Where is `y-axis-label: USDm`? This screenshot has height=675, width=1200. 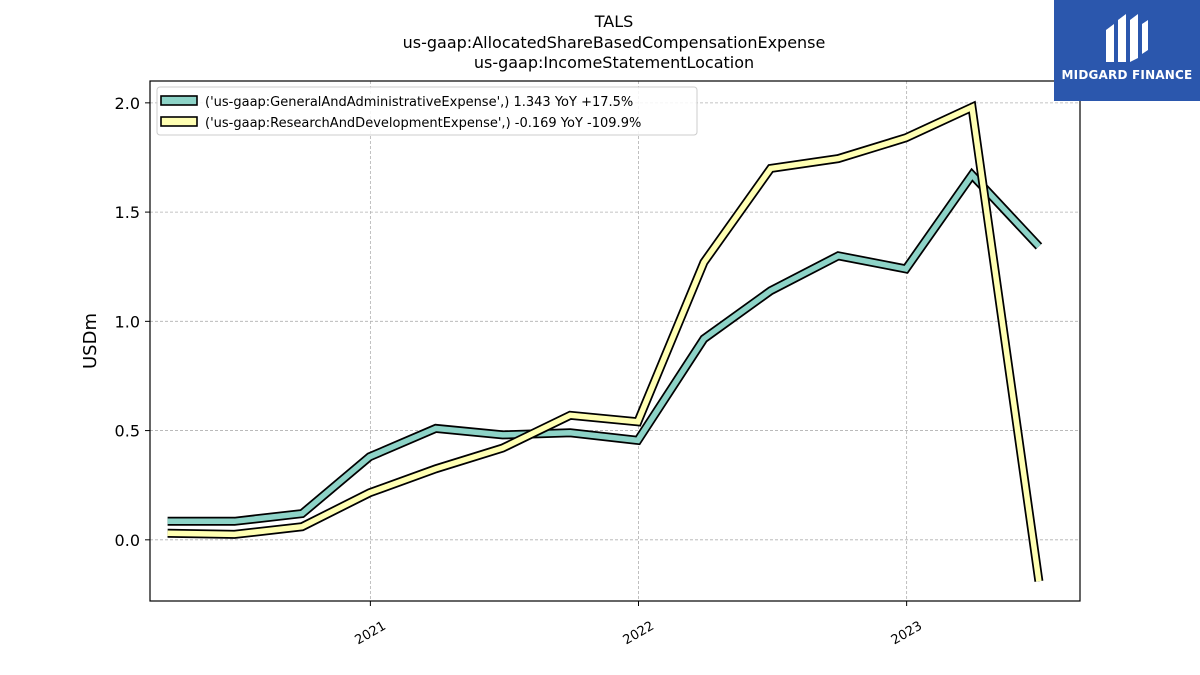
y-axis-label: USDm is located at coordinates (90, 341).